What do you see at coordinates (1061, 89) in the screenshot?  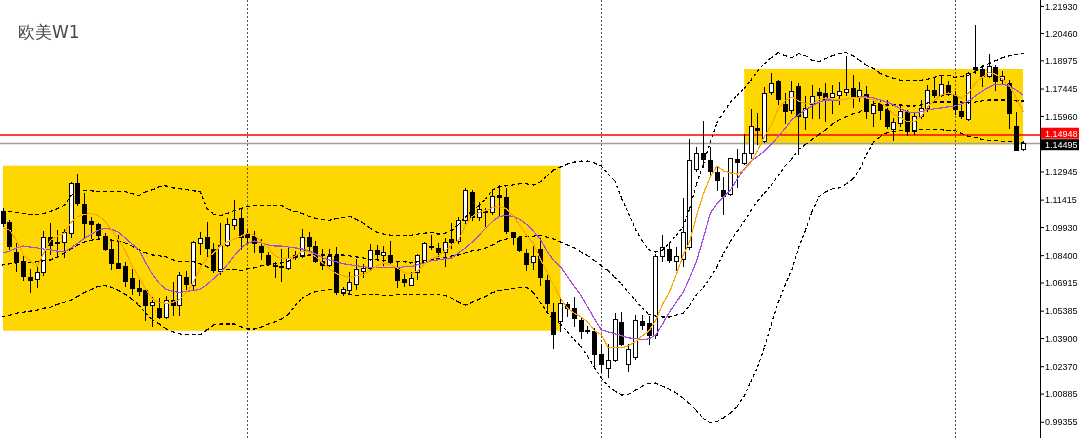 I see `y-tick-label: 1.17445` at bounding box center [1061, 89].